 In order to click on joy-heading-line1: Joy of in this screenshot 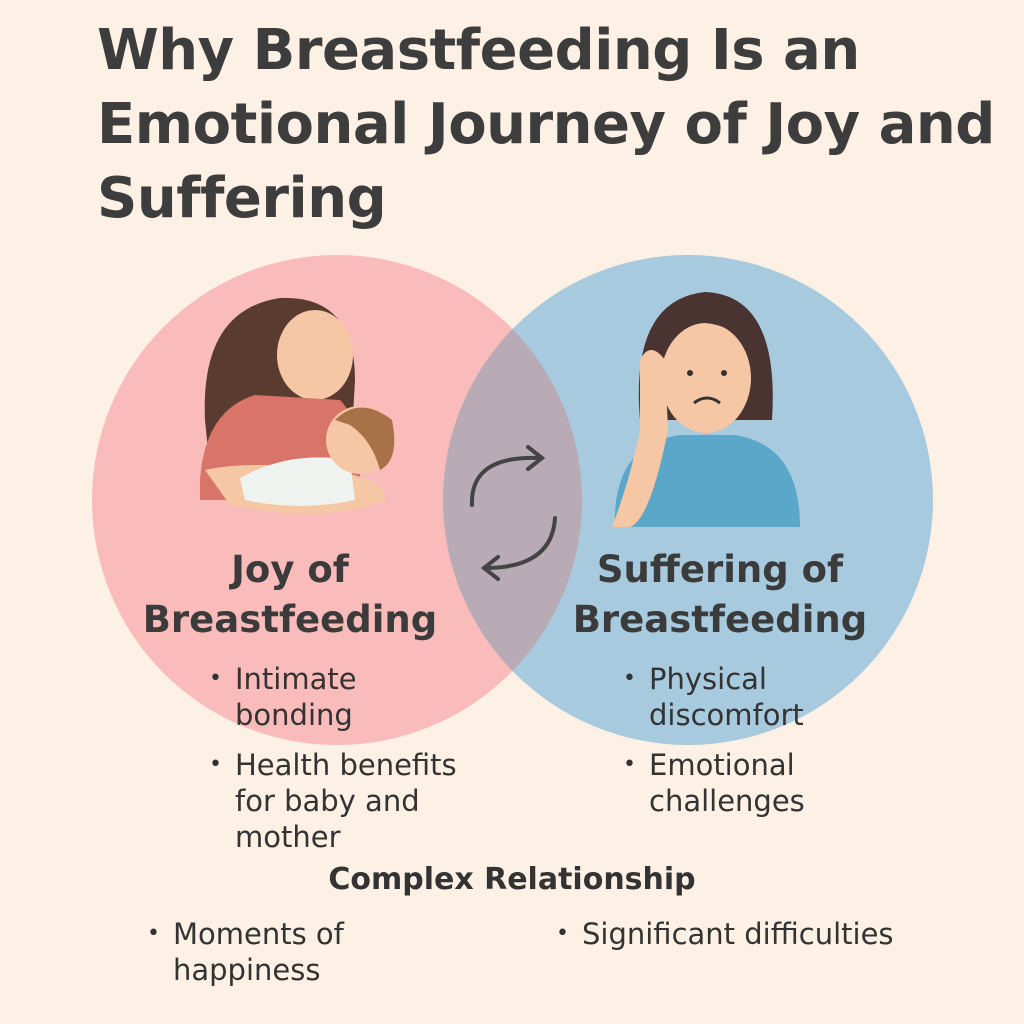, I will do `click(290, 569)`.